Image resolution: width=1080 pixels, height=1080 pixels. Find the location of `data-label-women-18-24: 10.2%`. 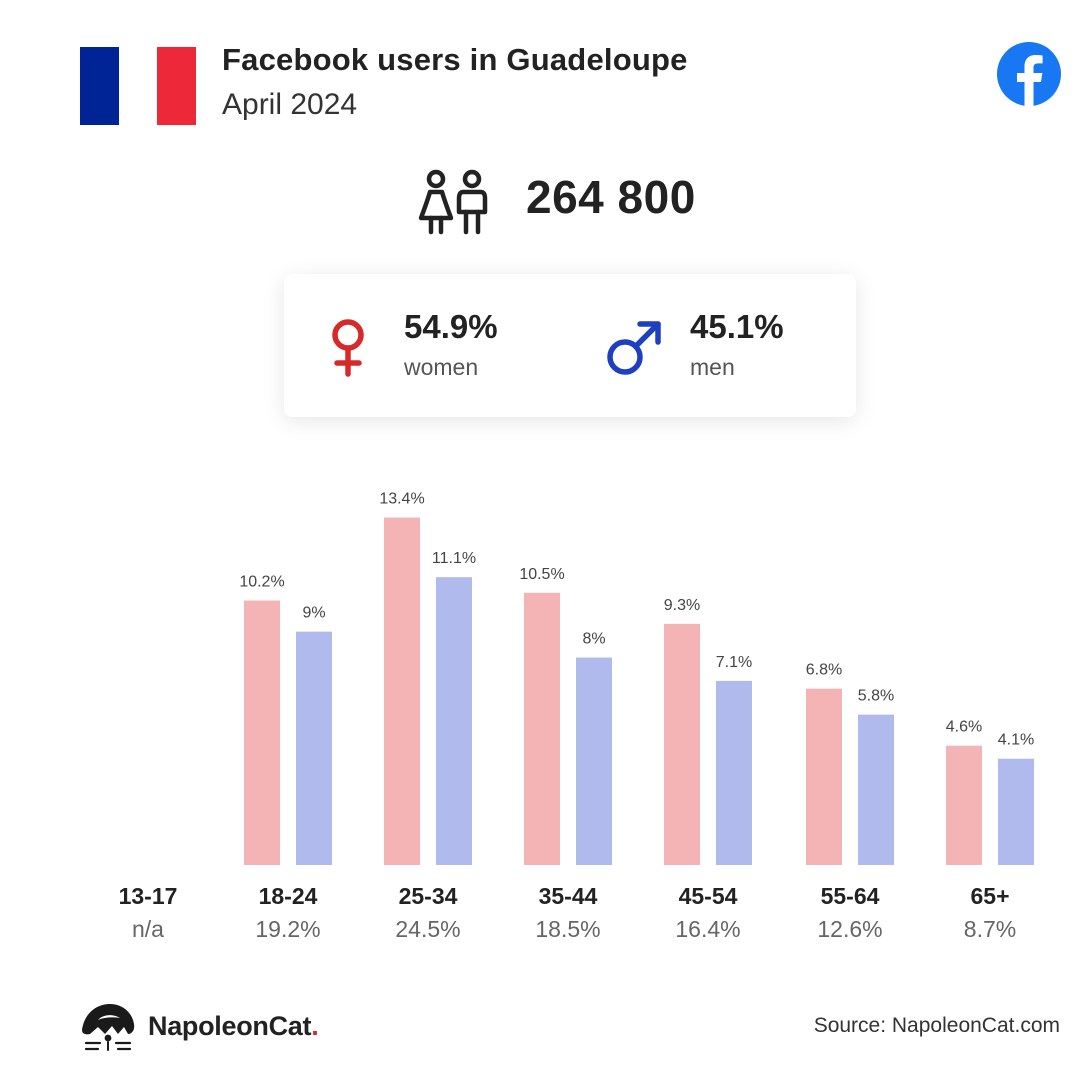

data-label-women-18-24: 10.2% is located at coordinates (261, 582).